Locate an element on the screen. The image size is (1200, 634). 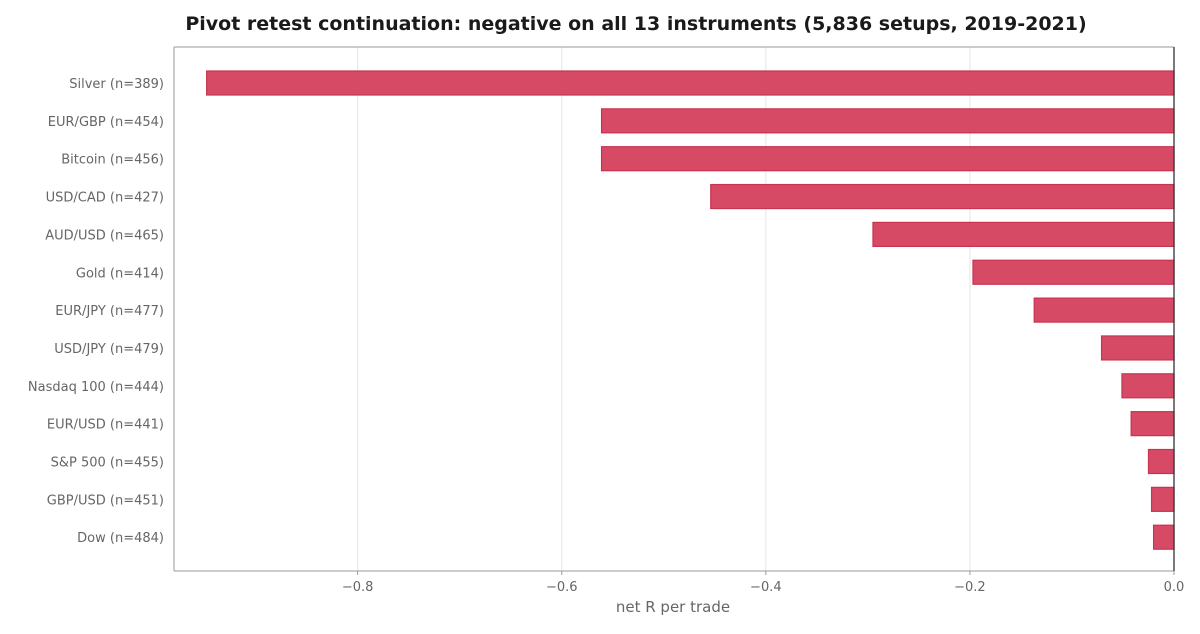
y-tick-label-6: EUR/JPY (n=477) is located at coordinates (109, 311).